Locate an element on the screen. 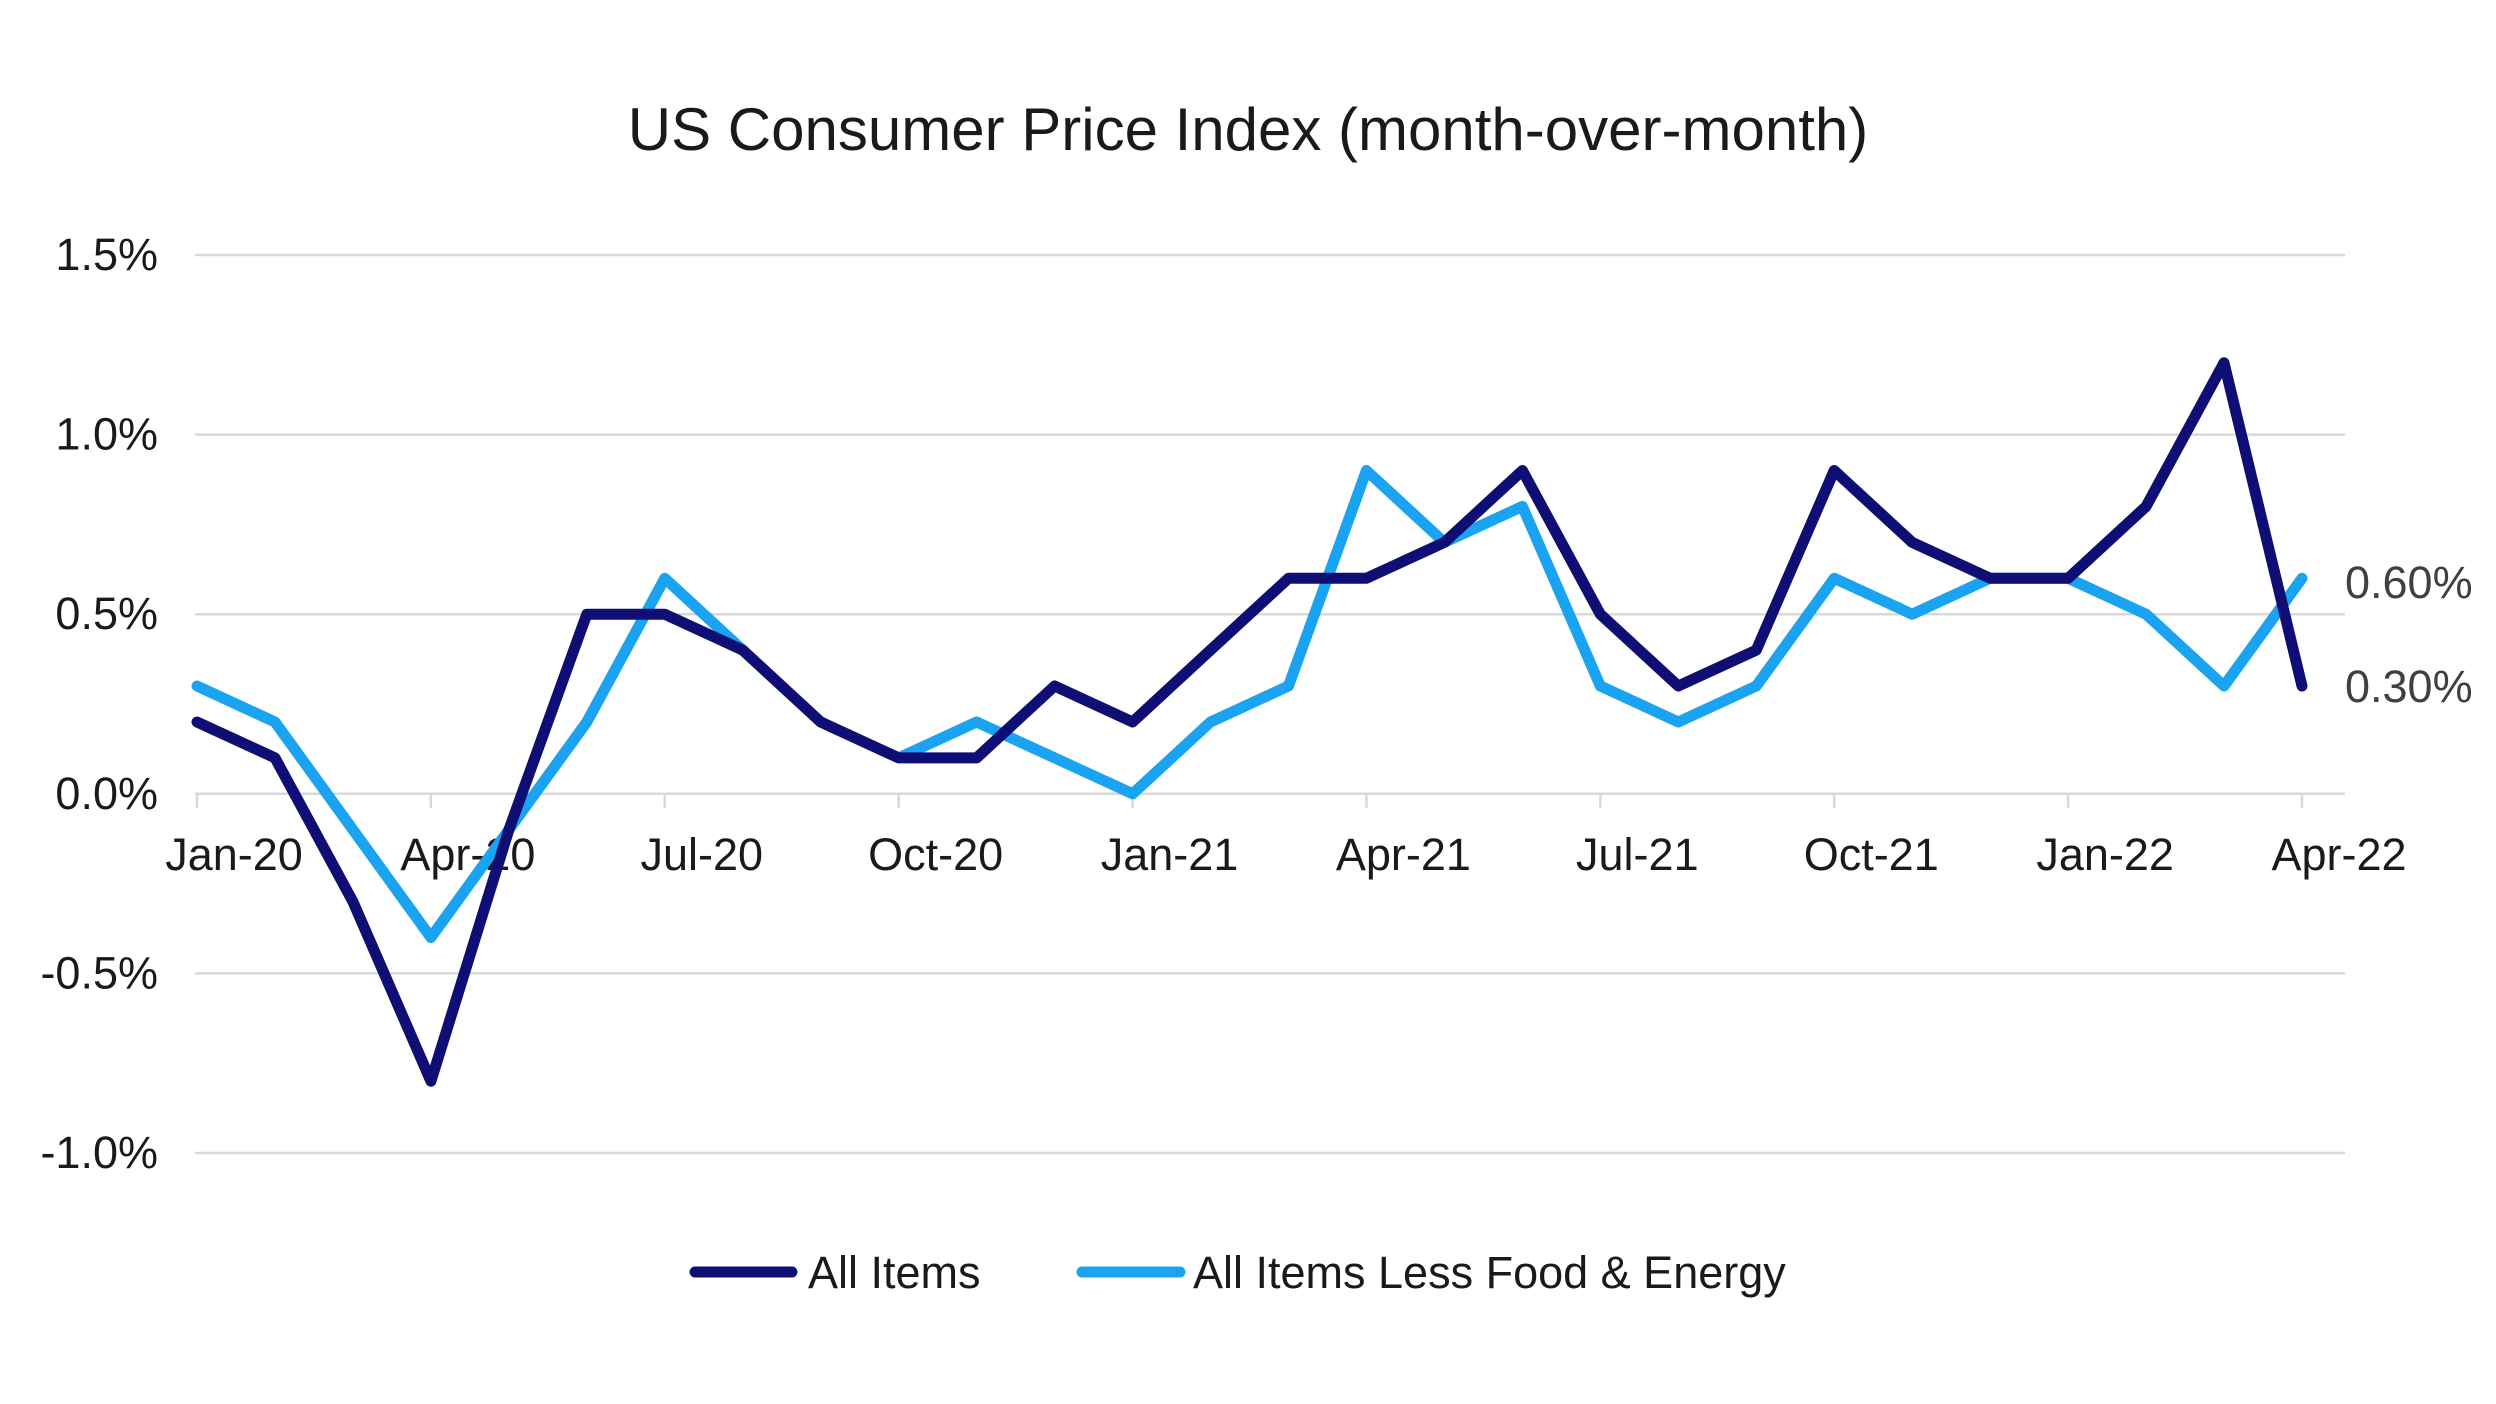 This screenshot has width=2496, height=1404. x-tick-label: Jan-21 is located at coordinates (1170, 854).